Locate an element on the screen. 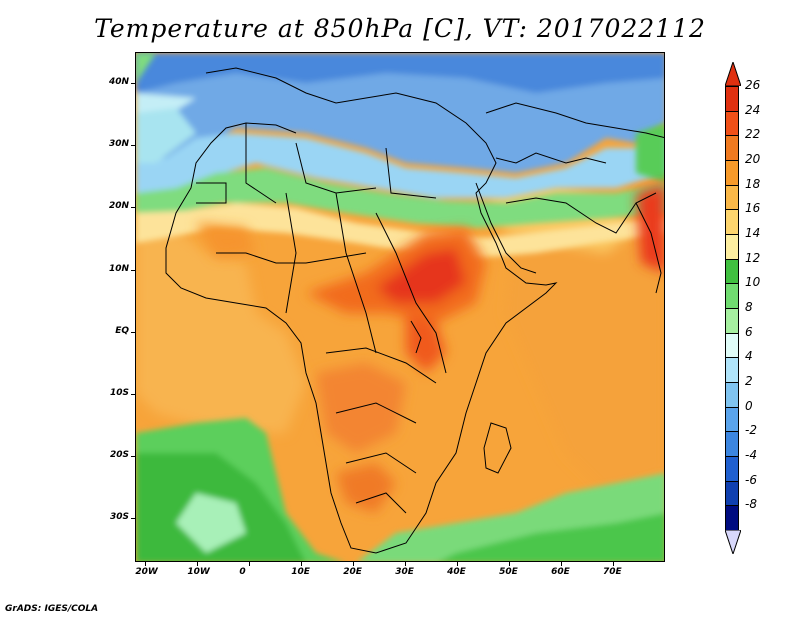 The height and width of the screenshot is (618, 800). colorbar-label: -4 is located at coordinates (751, 455).